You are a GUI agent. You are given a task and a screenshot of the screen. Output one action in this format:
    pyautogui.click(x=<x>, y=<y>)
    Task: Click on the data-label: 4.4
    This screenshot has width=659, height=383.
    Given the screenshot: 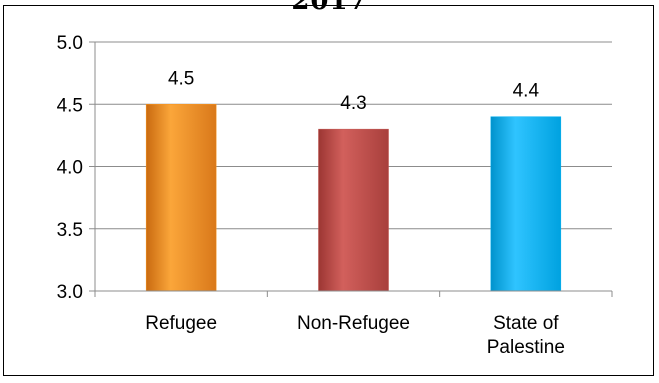 What is the action you would take?
    pyautogui.click(x=526, y=91)
    